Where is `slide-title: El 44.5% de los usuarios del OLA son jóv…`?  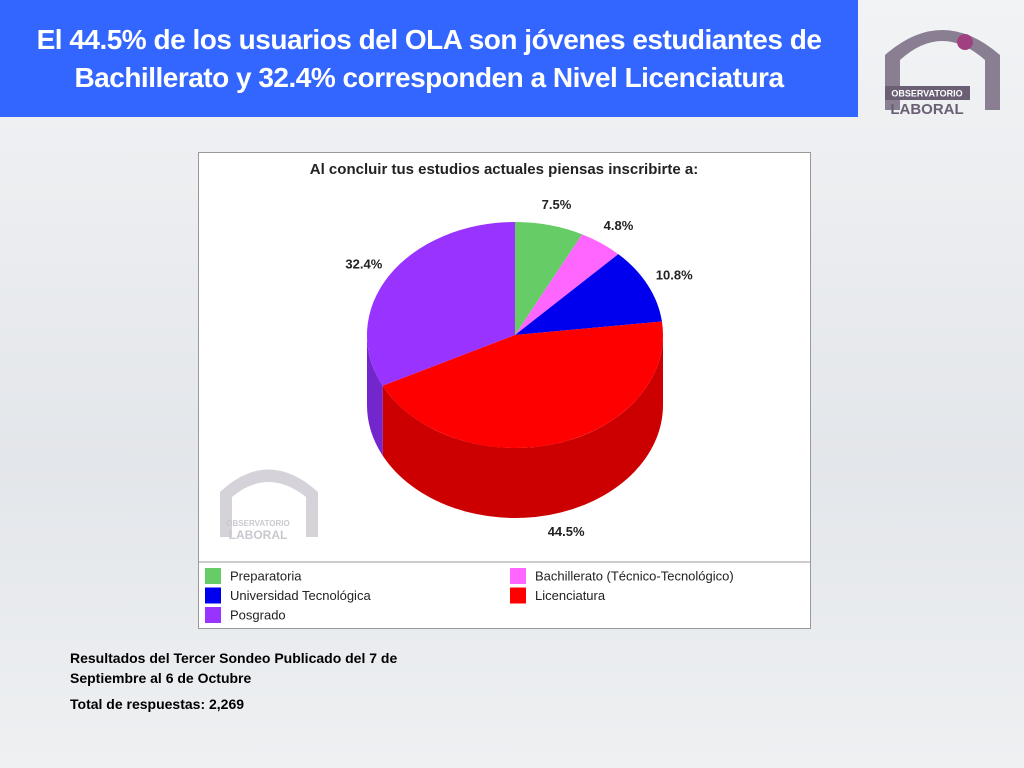
slide-title: El 44.5% de los usuarios del OLA son jóv… is located at coordinates (429, 58).